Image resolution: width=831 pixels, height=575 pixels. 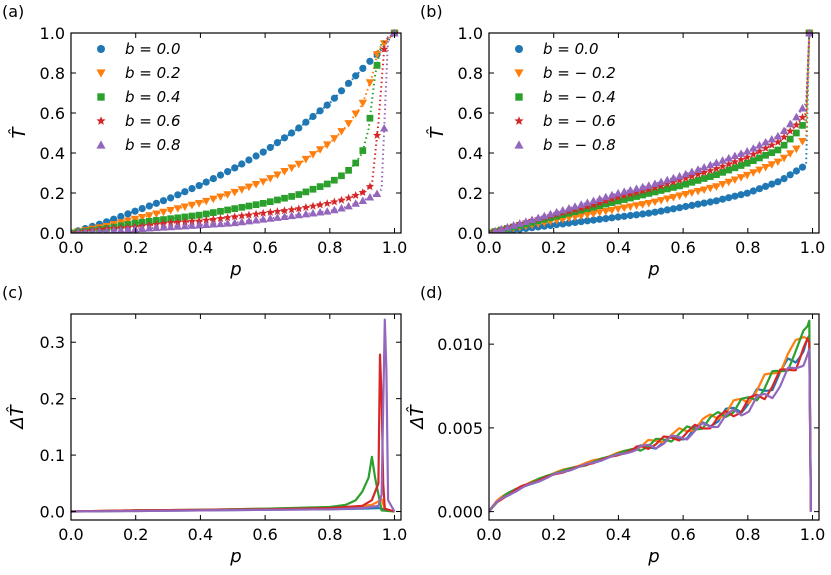 What do you see at coordinates (329, 247) in the screenshot?
I see `x-tick-label: 0.8` at bounding box center [329, 247].